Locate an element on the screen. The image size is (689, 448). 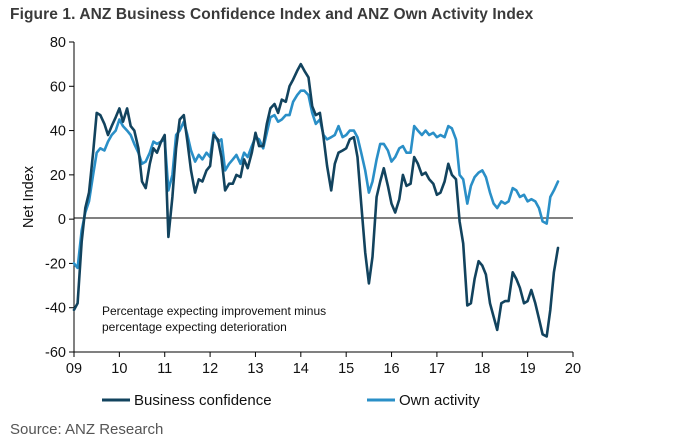
x-tick-label: 13 is located at coordinates (255, 369).